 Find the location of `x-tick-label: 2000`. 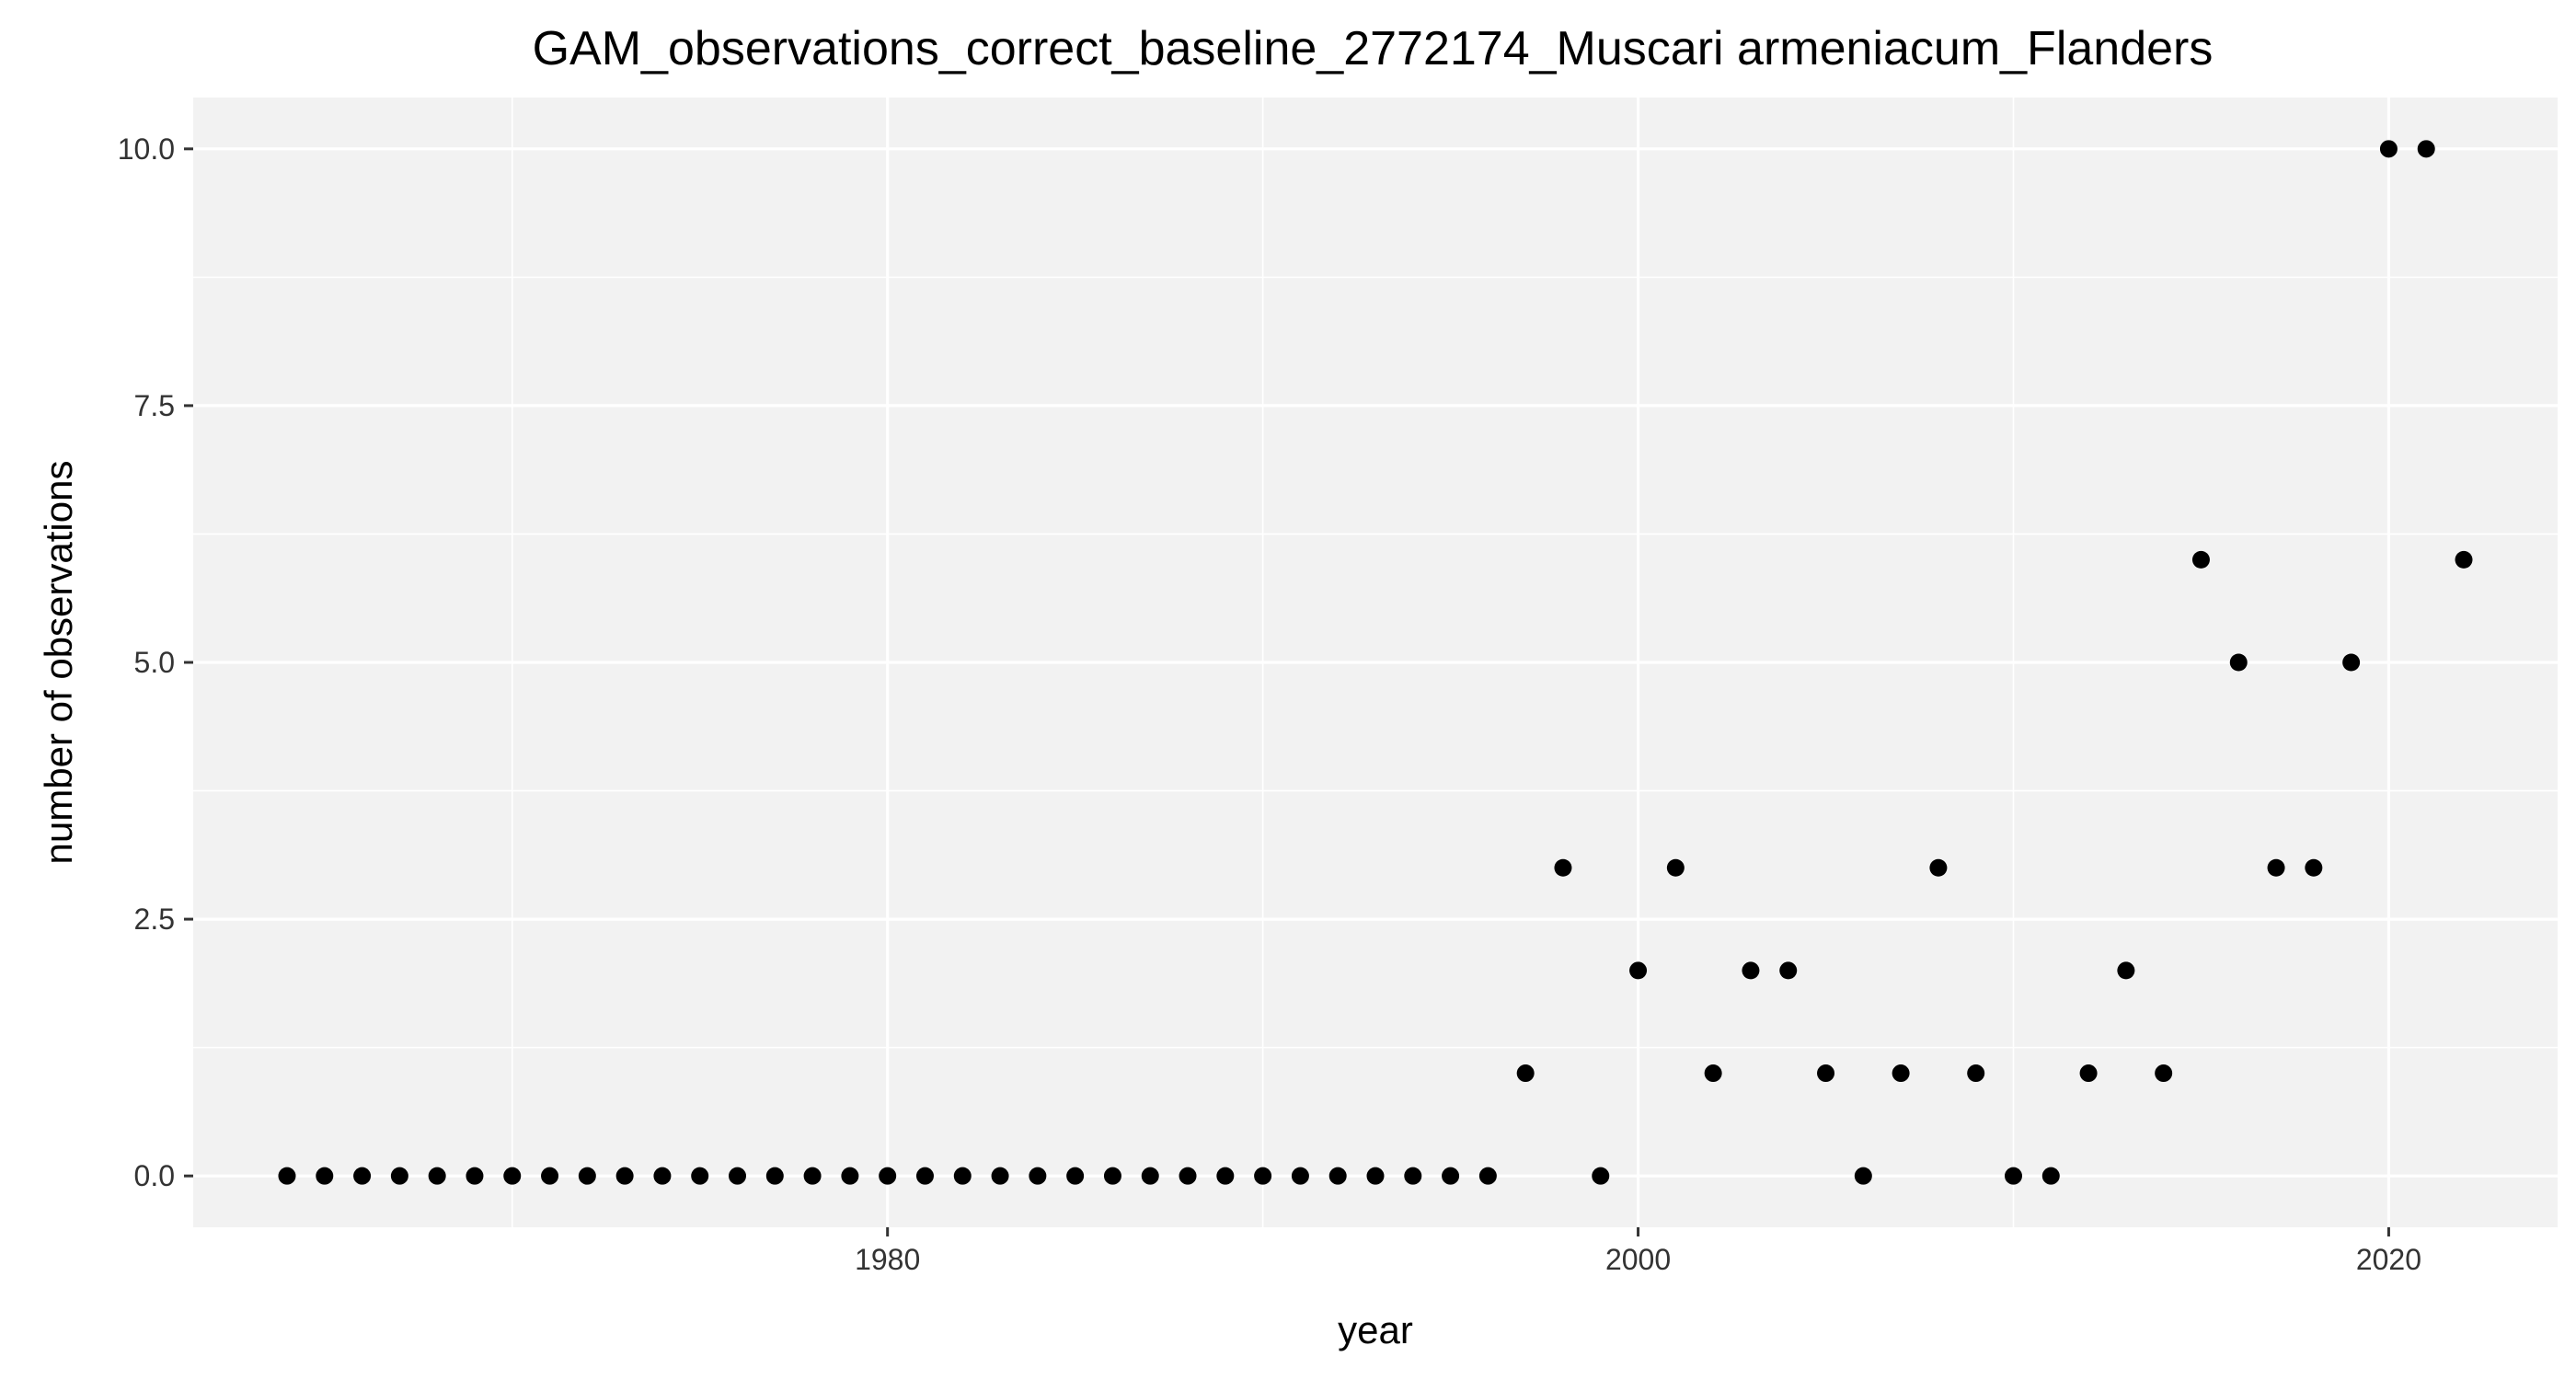

x-tick-label: 2000 is located at coordinates (1638, 1259).